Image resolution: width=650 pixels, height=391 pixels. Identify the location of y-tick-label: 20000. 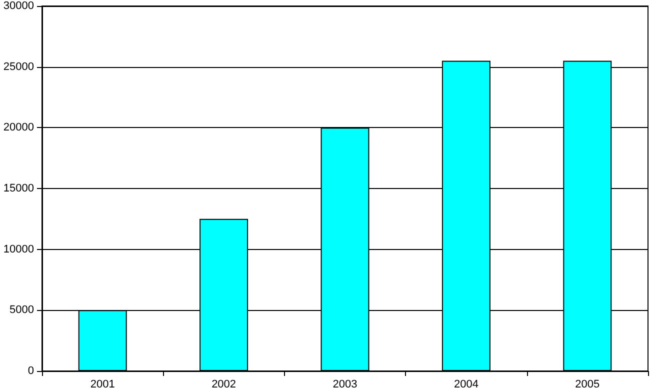
(18, 128).